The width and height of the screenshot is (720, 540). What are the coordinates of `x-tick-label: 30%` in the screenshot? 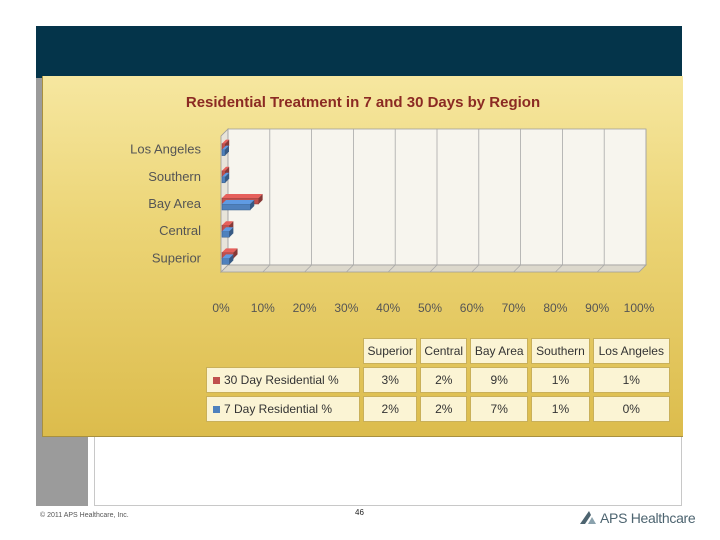 It's located at (346, 308).